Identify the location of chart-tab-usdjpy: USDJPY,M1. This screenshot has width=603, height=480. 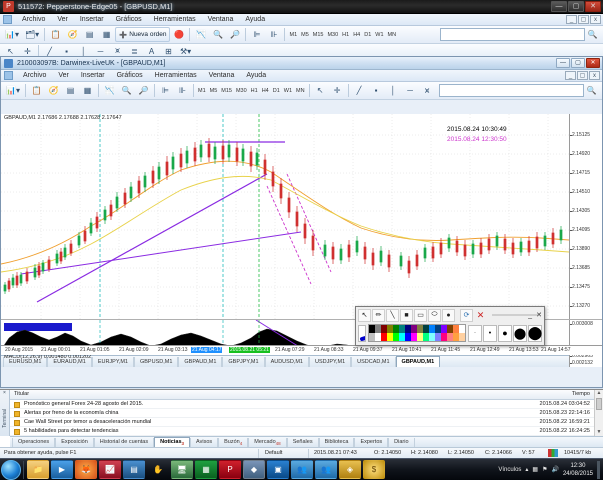
(330, 362).